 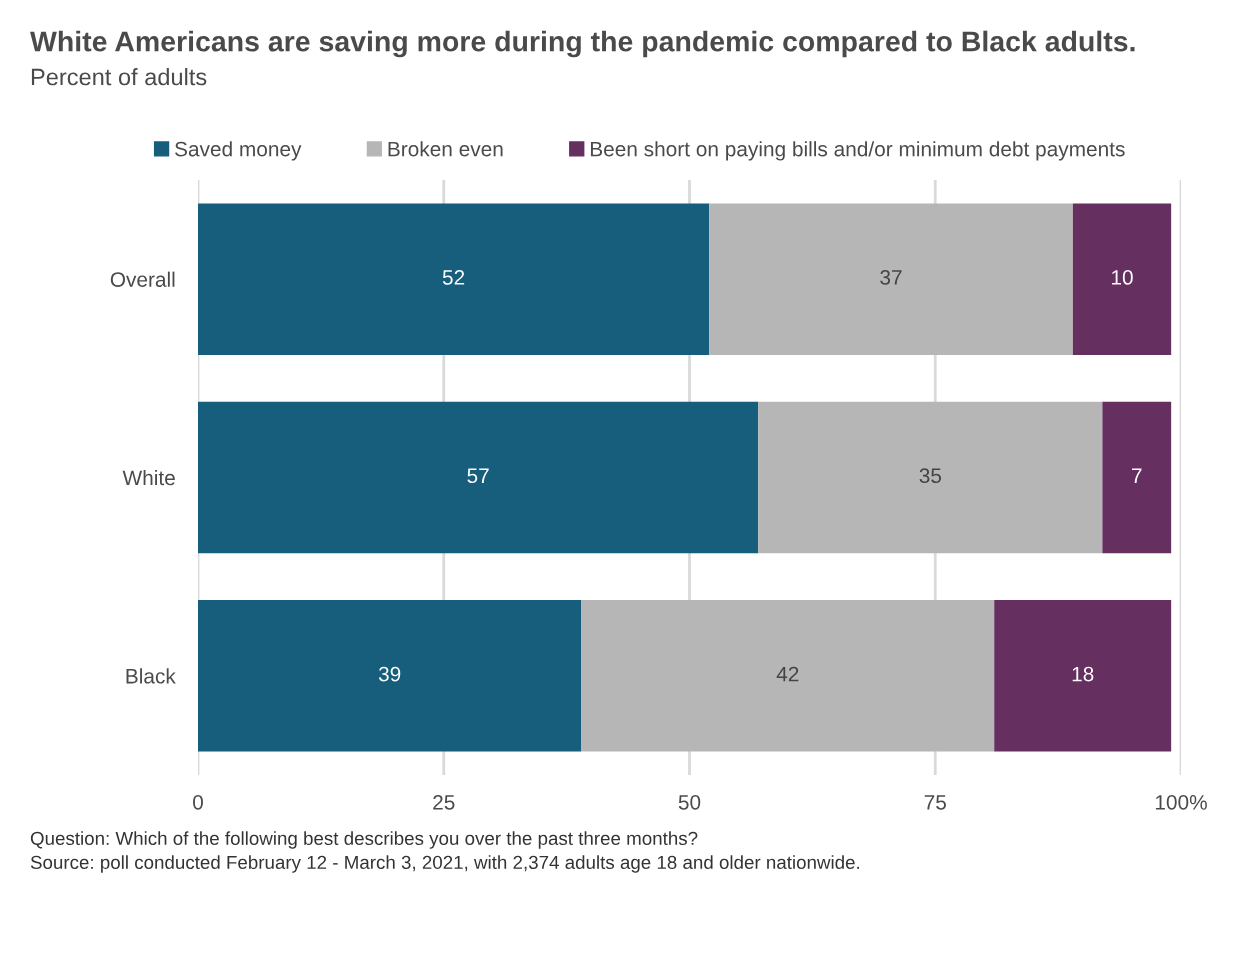 What do you see at coordinates (364, 840) in the screenshot?
I see `text: Question: Which of the following best describes you over the past three months?` at bounding box center [364, 840].